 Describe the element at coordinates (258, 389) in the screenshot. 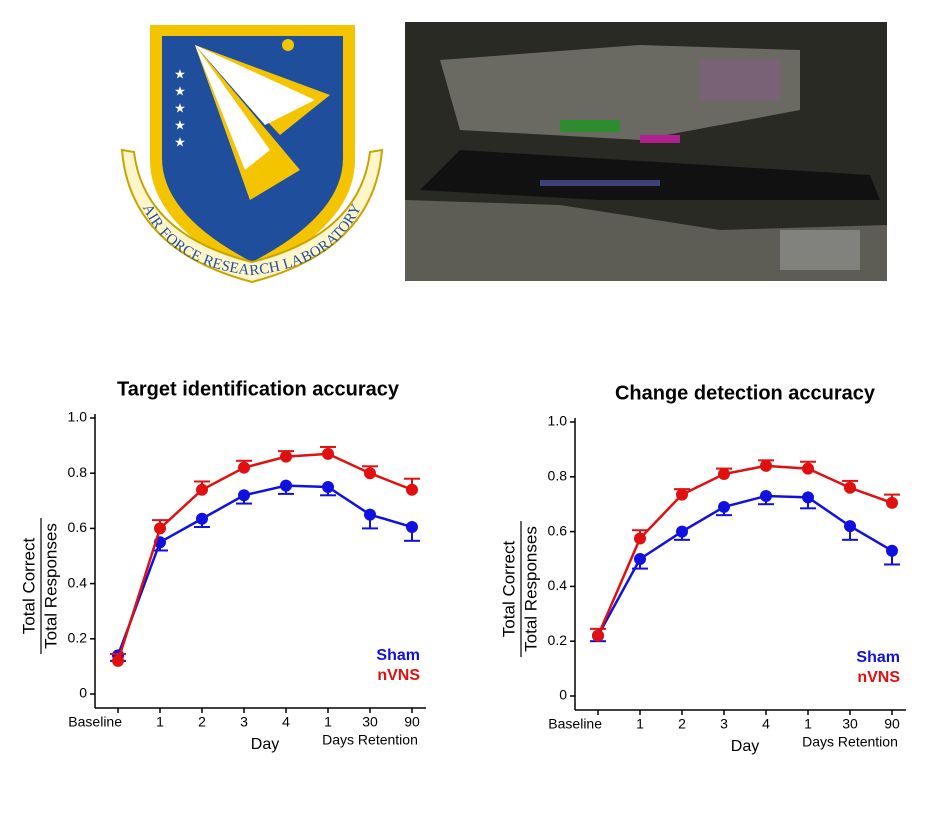

I see `chart-title: Target identification accuracy` at that location.